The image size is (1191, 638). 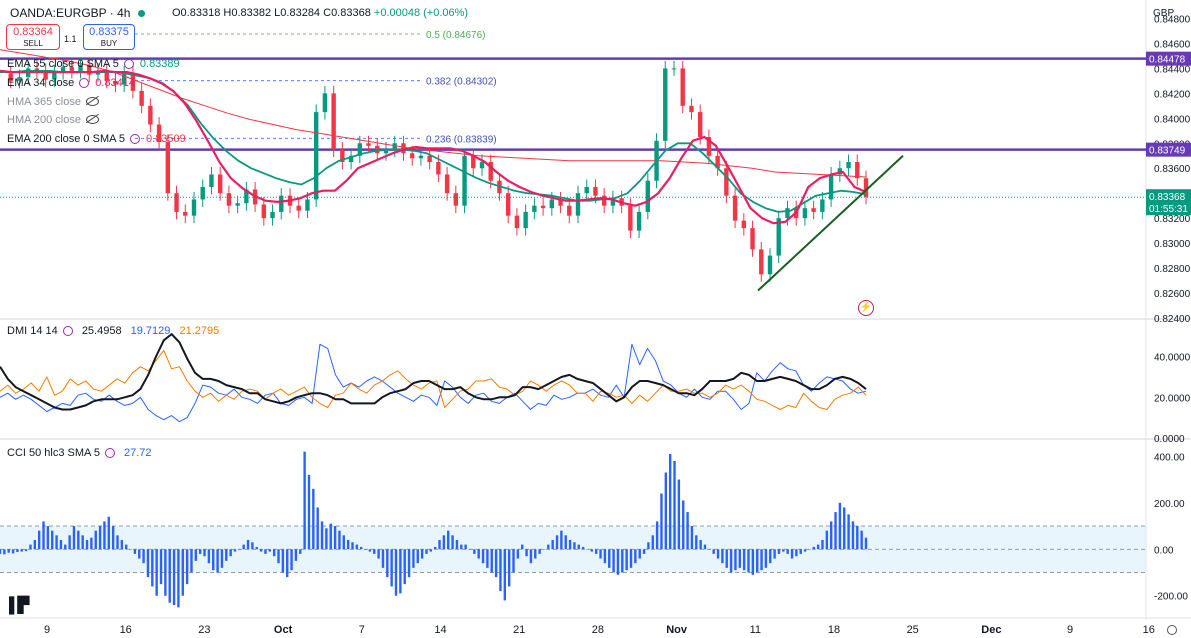 I want to click on currency-label: GBP, so click(x=1164, y=13).